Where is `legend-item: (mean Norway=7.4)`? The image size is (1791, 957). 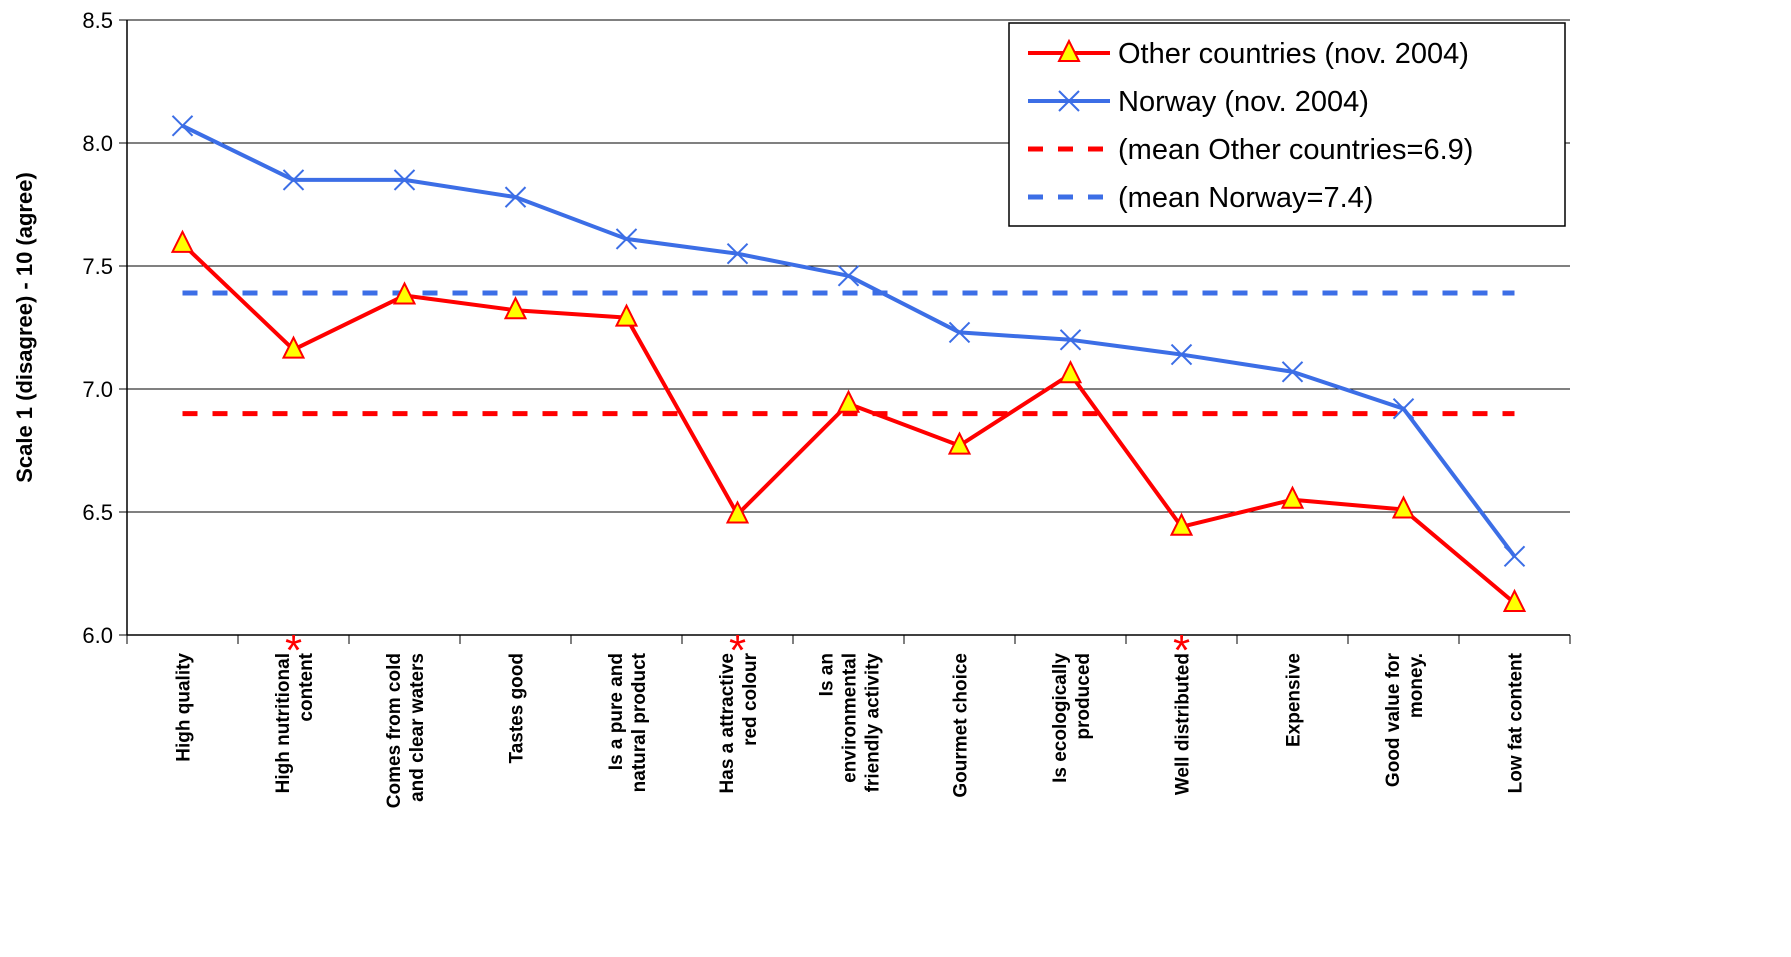 legend-item: (mean Norway=7.4) is located at coordinates (1200, 198).